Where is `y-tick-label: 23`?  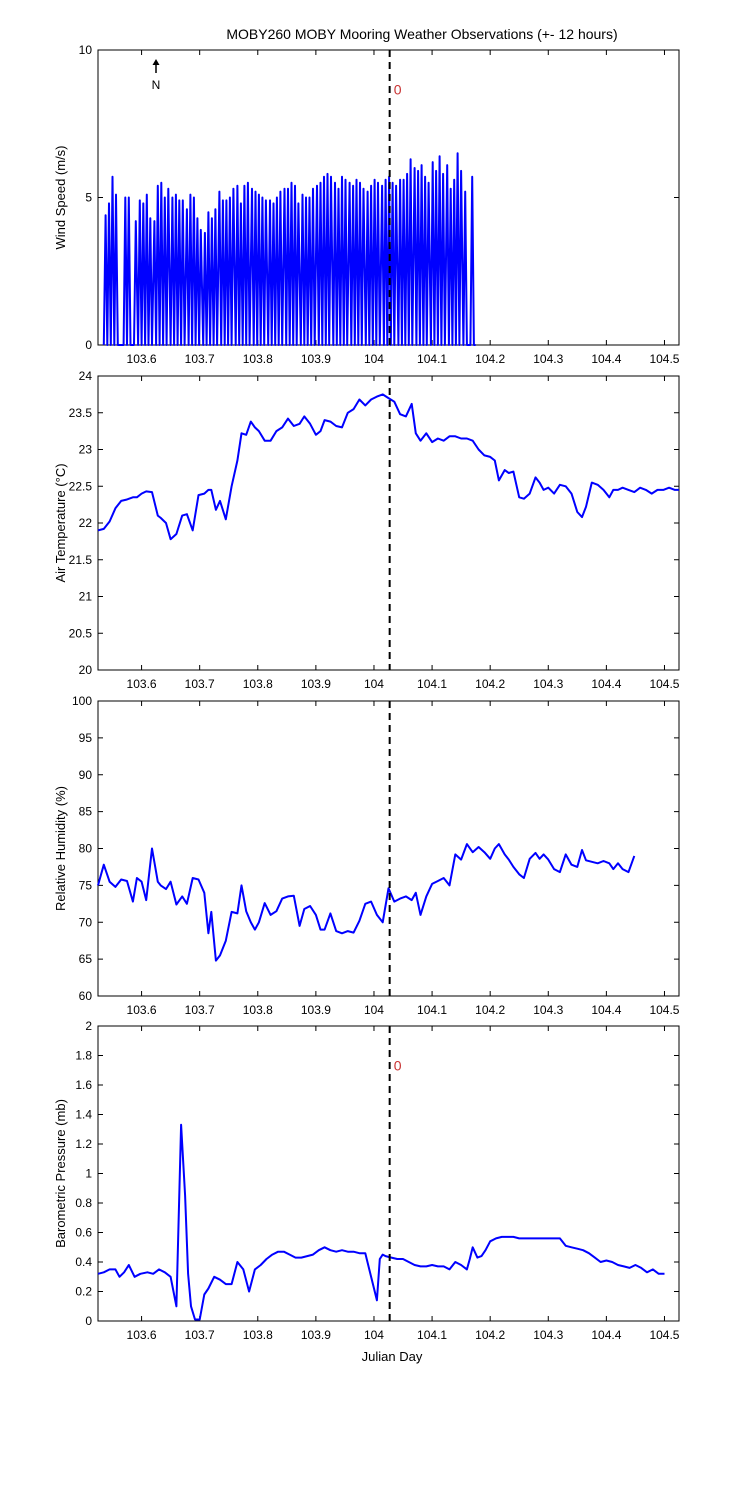 y-tick-label: 23 is located at coordinates (86, 450).